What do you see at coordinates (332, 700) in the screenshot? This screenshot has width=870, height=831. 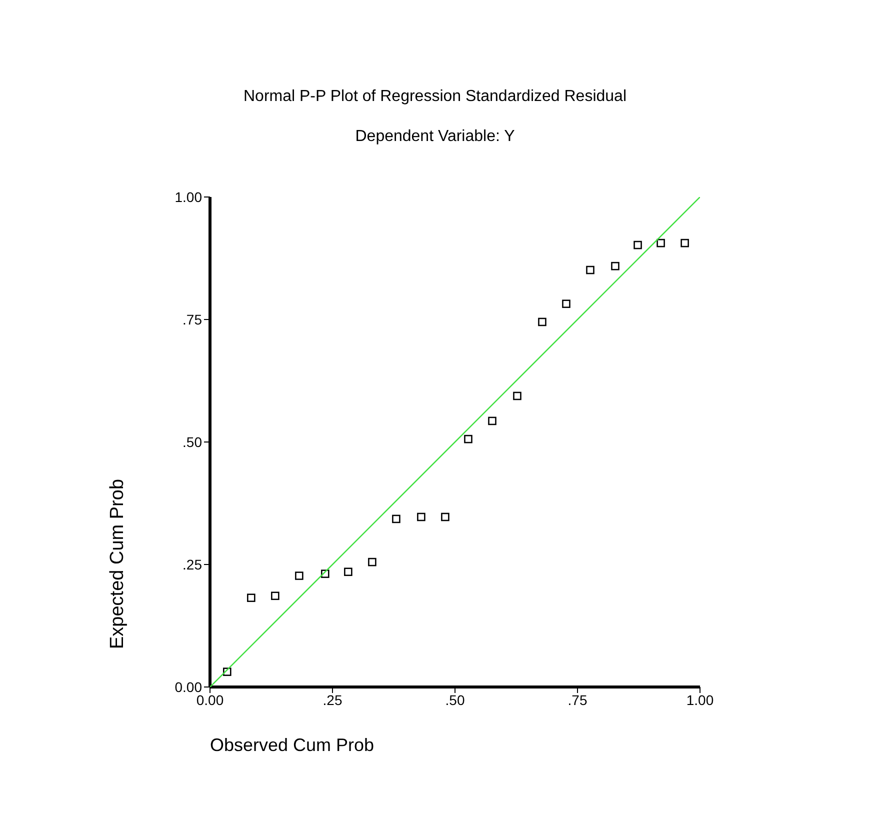 I see `x-tick-label: .25` at bounding box center [332, 700].